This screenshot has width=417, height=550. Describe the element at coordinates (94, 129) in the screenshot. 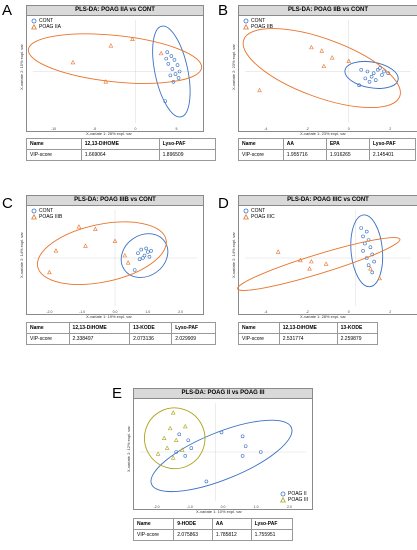

I see `x-tick-label: -5` at that location.